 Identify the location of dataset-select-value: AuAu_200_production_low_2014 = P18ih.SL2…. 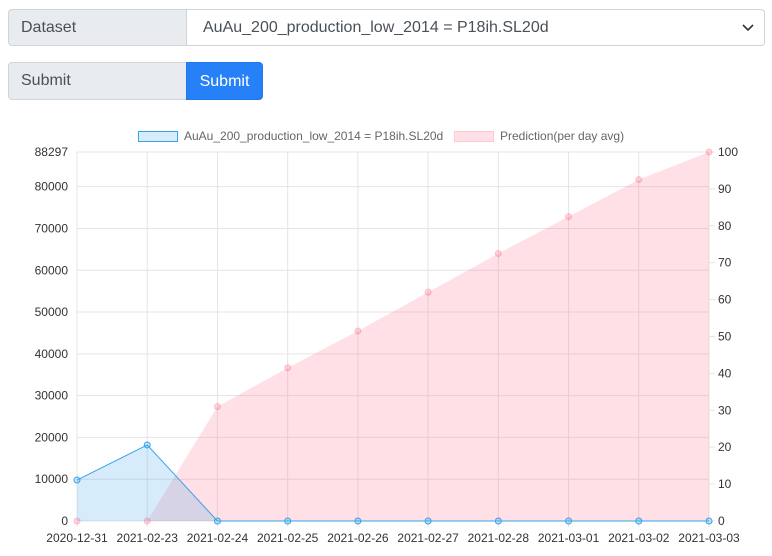
(376, 27).